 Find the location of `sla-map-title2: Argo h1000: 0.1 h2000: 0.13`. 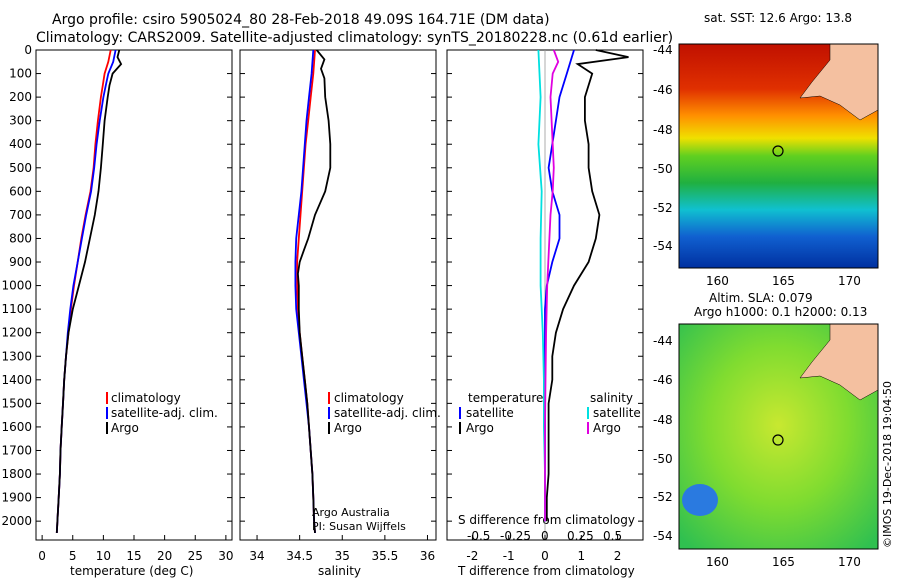

sla-map-title2: Argo h1000: 0.1 h2000: 0.13 is located at coordinates (780, 312).